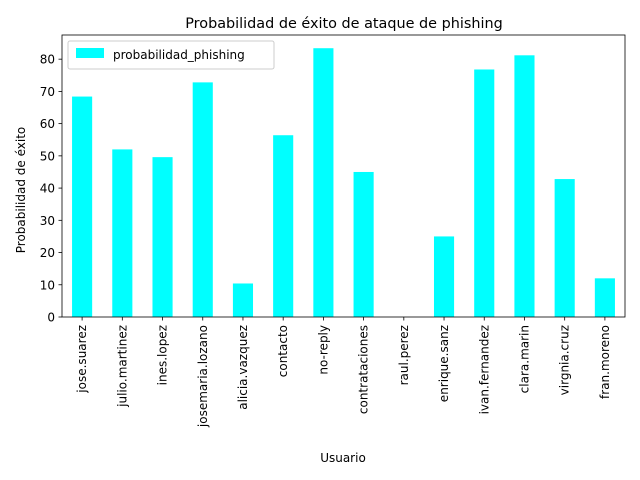 Image resolution: width=640 pixels, height=480 pixels. I want to click on bar-contacto, so click(283, 226).